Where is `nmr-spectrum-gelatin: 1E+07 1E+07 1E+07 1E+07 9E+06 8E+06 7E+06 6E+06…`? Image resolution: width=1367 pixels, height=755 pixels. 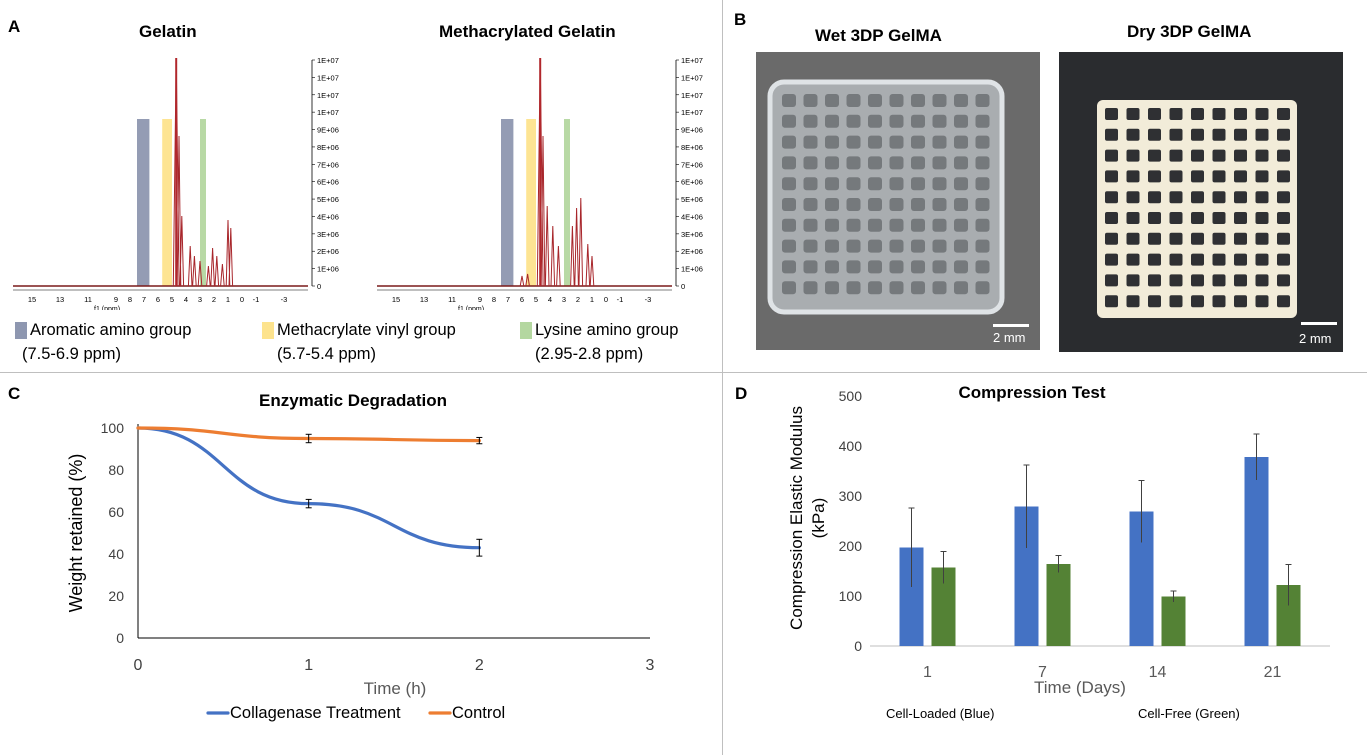 nmr-spectrum-gelatin: 1E+07 1E+07 1E+07 1E+07 9E+06 8E+06 7E+06 6E+06… is located at coordinates (176, 183).